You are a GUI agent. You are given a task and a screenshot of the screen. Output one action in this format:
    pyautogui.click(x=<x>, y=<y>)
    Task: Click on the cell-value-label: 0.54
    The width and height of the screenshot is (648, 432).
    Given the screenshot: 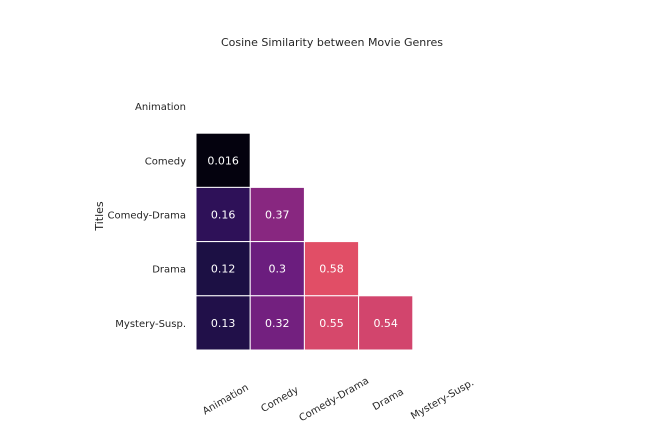 What is the action you would take?
    pyautogui.click(x=385, y=323)
    